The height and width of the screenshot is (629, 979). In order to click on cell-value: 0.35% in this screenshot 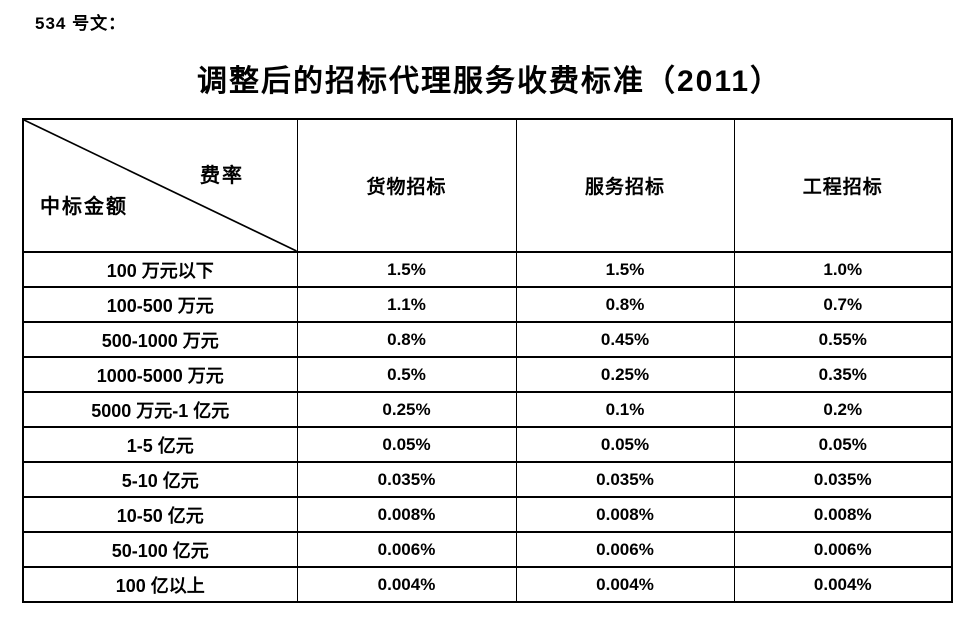, I will do `click(843, 374)`.